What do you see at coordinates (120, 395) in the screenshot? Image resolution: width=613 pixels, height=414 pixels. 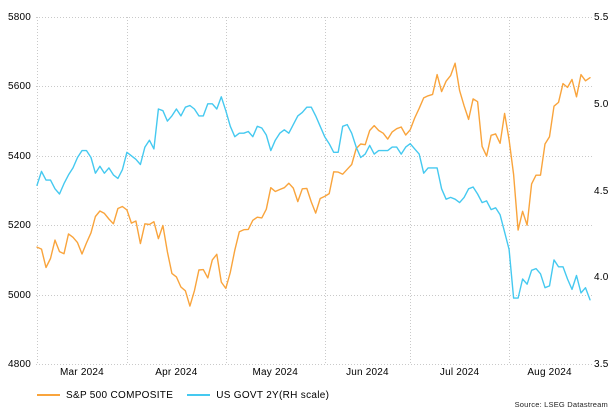 I see `legend-label-sp500: S&P 500 COMPOSITE` at bounding box center [120, 395].